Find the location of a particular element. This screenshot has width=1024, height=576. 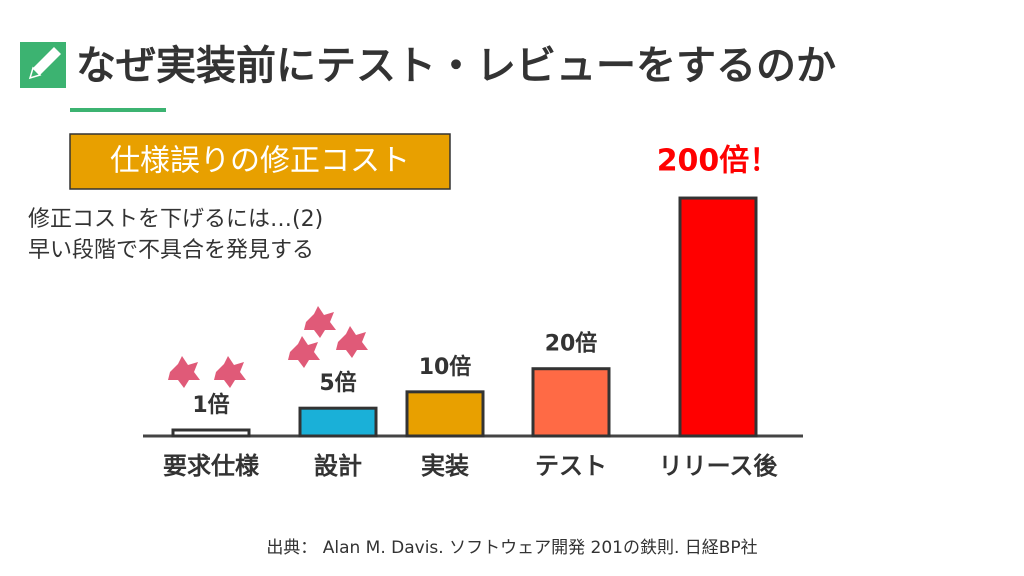

value-label: 5倍 is located at coordinates (337, 383).